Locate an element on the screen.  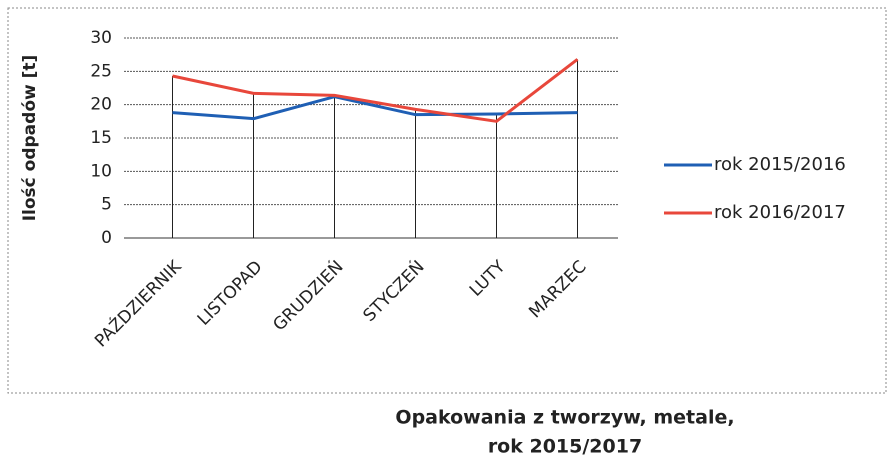
chart-title: Opakowania z tworzyw, metale, is located at coordinates (564, 418).